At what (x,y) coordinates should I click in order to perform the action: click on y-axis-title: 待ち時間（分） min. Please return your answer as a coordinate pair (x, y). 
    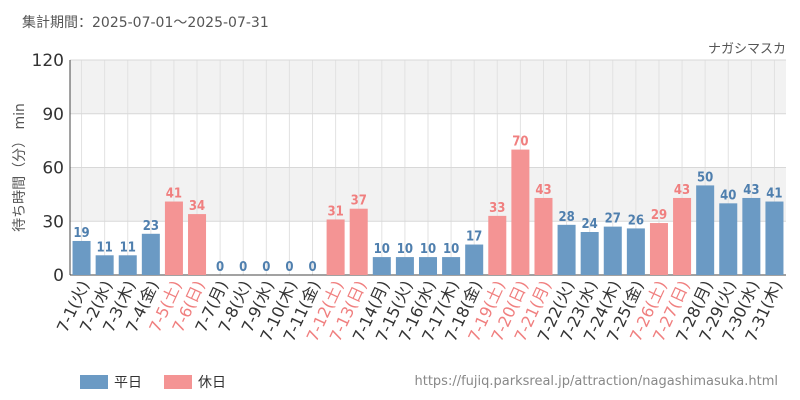
    Looking at the image, I should click on (20, 167).